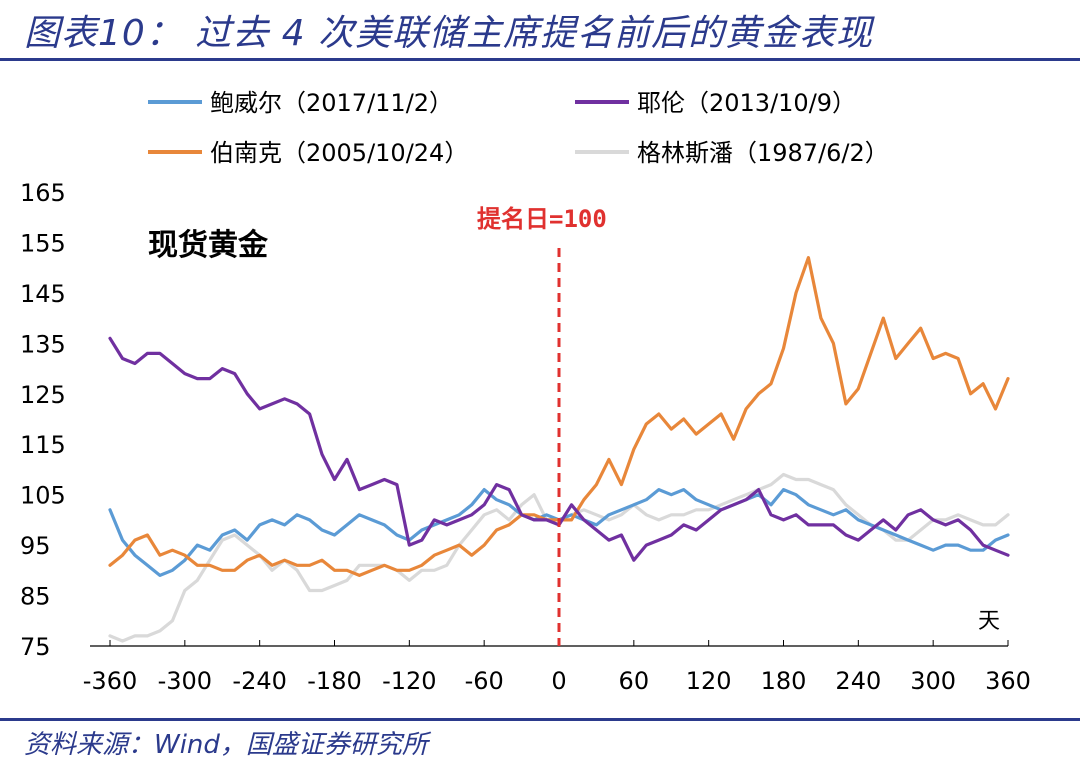 The width and height of the screenshot is (1080, 761). What do you see at coordinates (43, 193) in the screenshot?
I see `y-tick-label: 165` at bounding box center [43, 193].